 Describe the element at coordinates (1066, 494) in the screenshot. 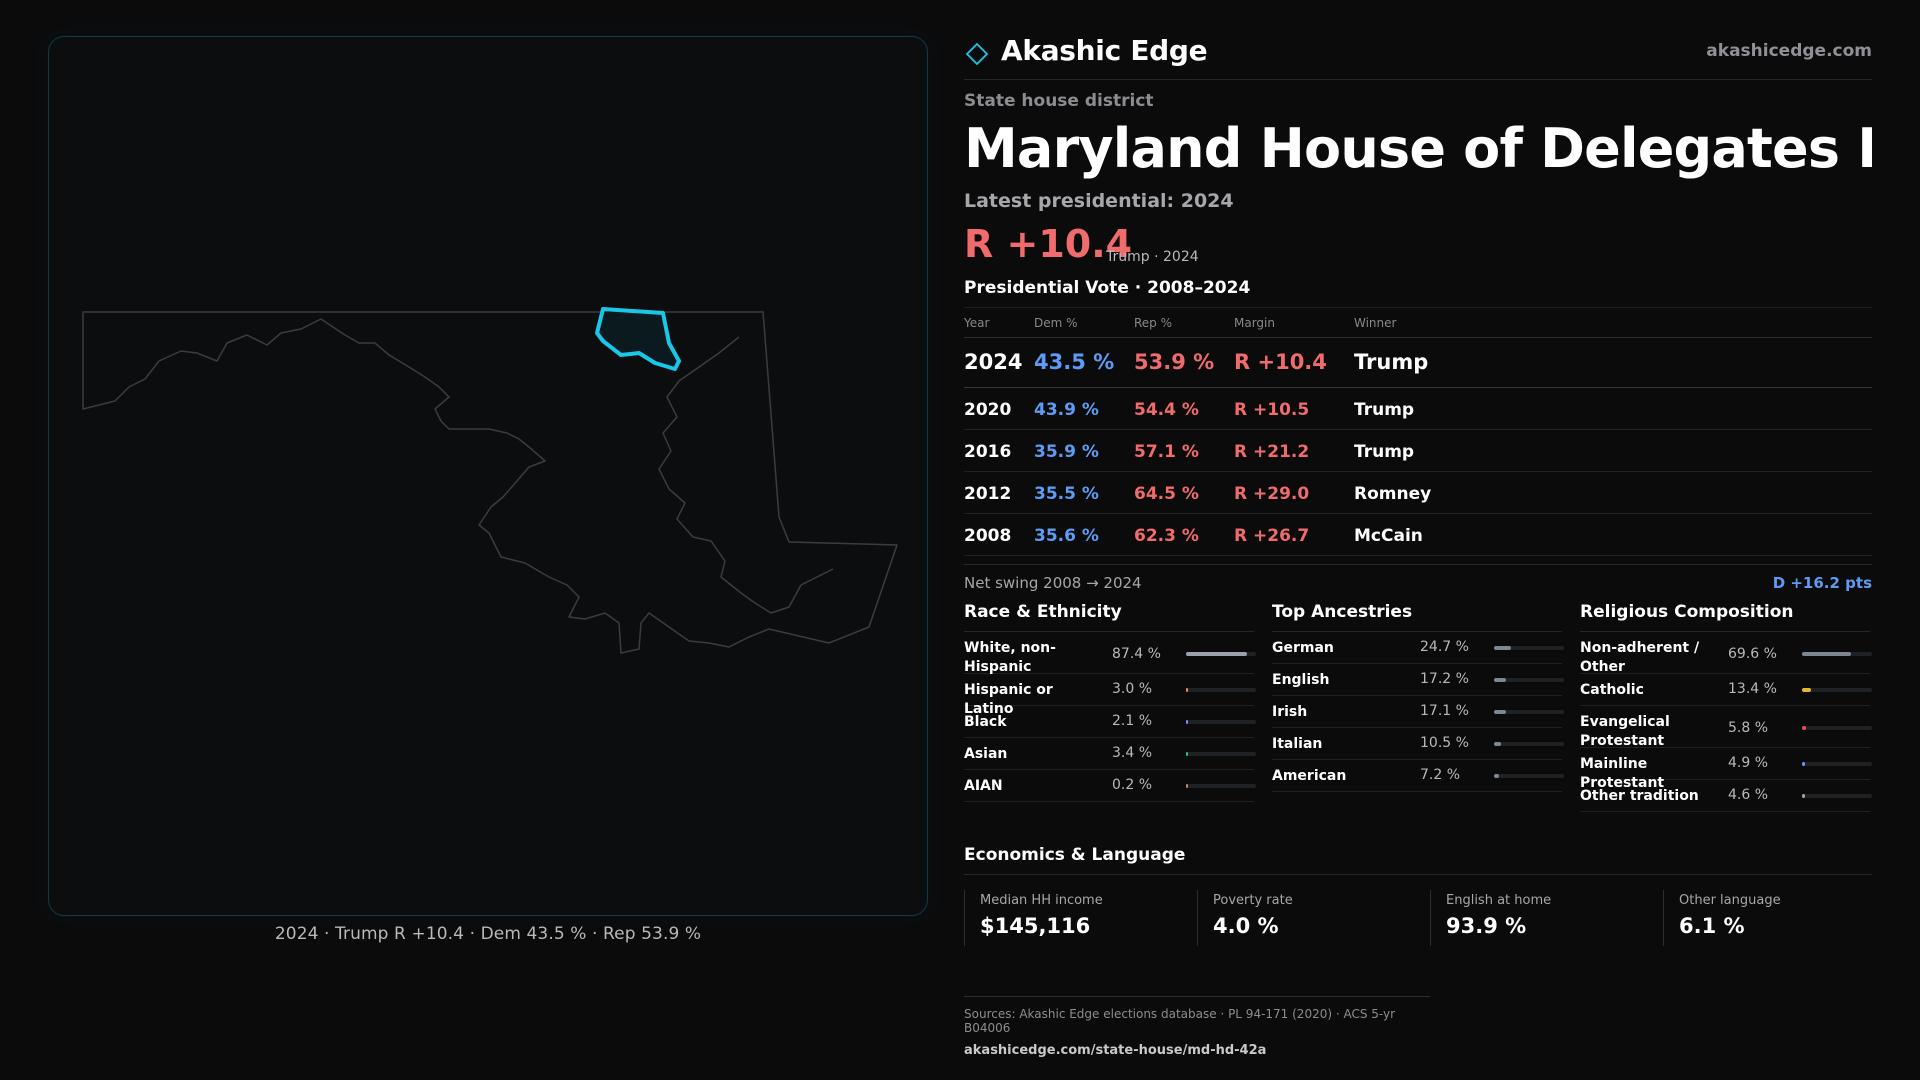

I see `cell-dem: 35.5 %` at that location.